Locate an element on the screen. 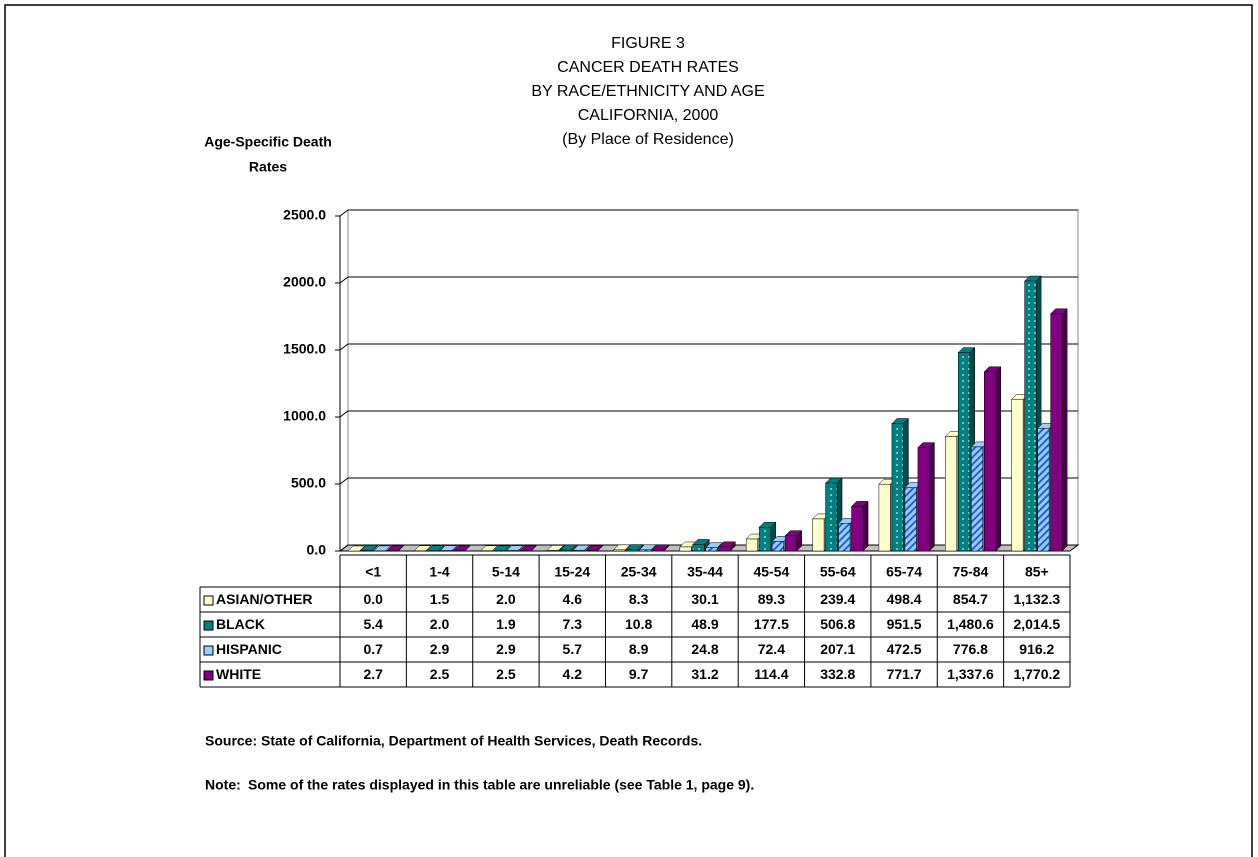 The height and width of the screenshot is (857, 1258). table-value: 1,337.6 is located at coordinates (970, 674).